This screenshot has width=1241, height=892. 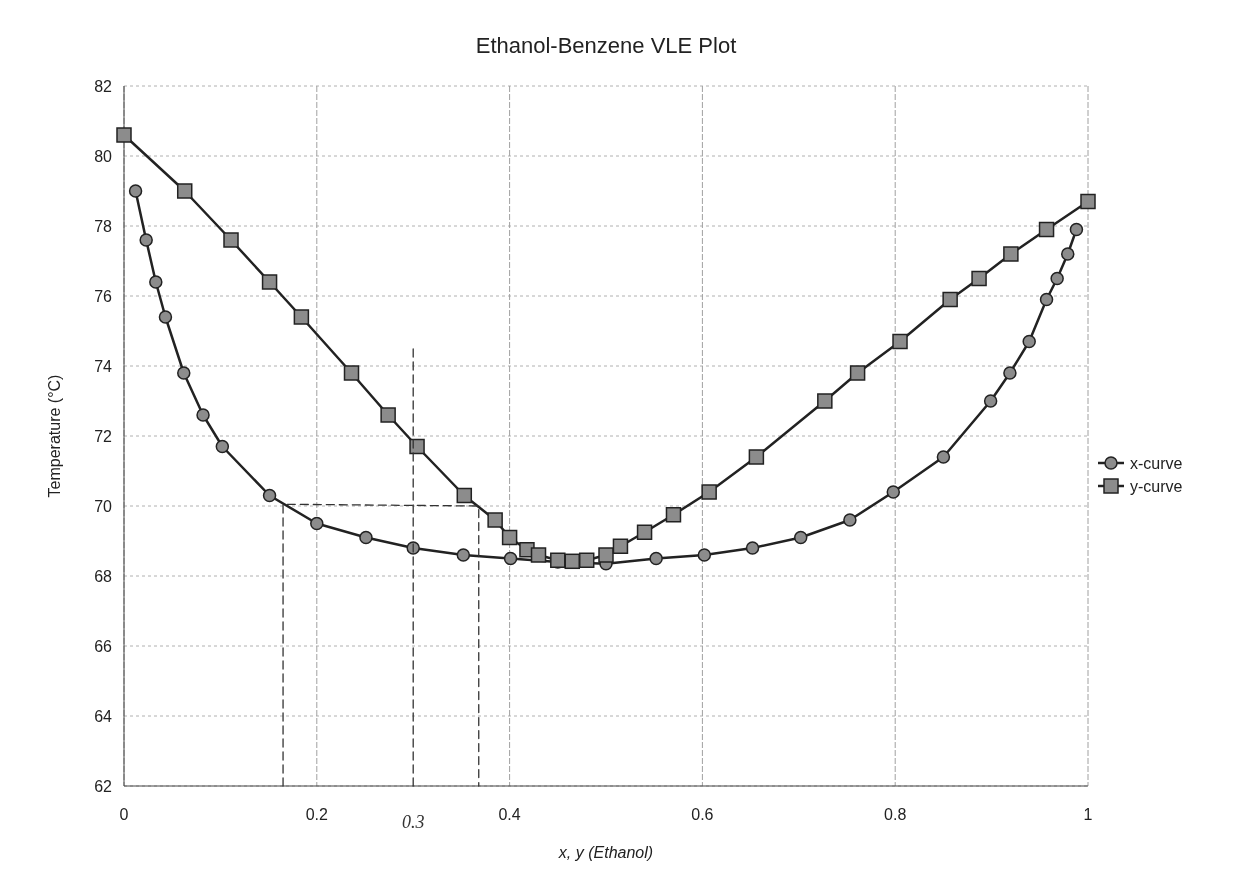 What do you see at coordinates (413, 822) in the screenshot?
I see `annotation: 0.3` at bounding box center [413, 822].